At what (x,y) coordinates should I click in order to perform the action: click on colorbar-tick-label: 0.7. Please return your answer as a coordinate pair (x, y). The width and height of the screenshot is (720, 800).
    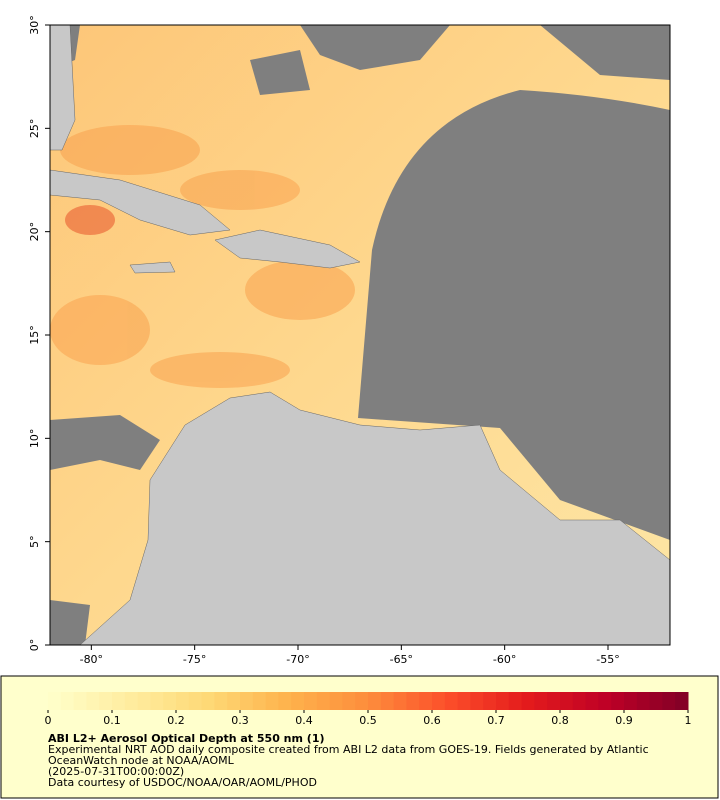
    Looking at the image, I should click on (496, 720).